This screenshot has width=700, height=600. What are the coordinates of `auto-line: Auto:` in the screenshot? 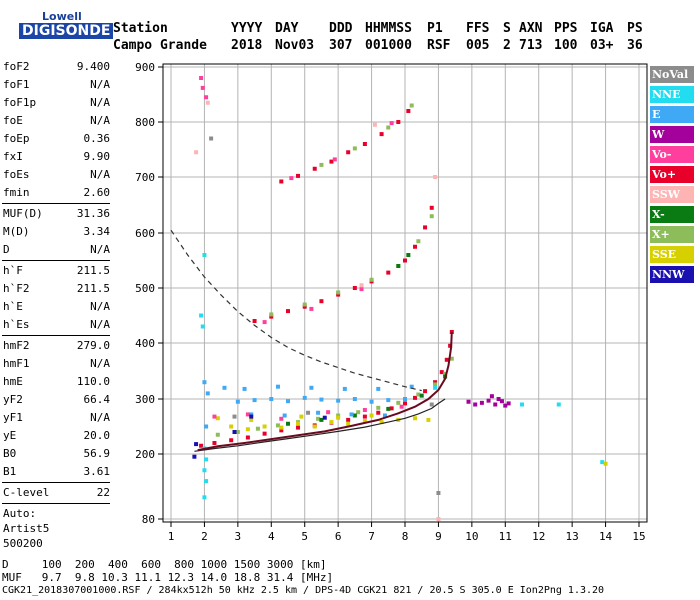 It's located at (56, 512).